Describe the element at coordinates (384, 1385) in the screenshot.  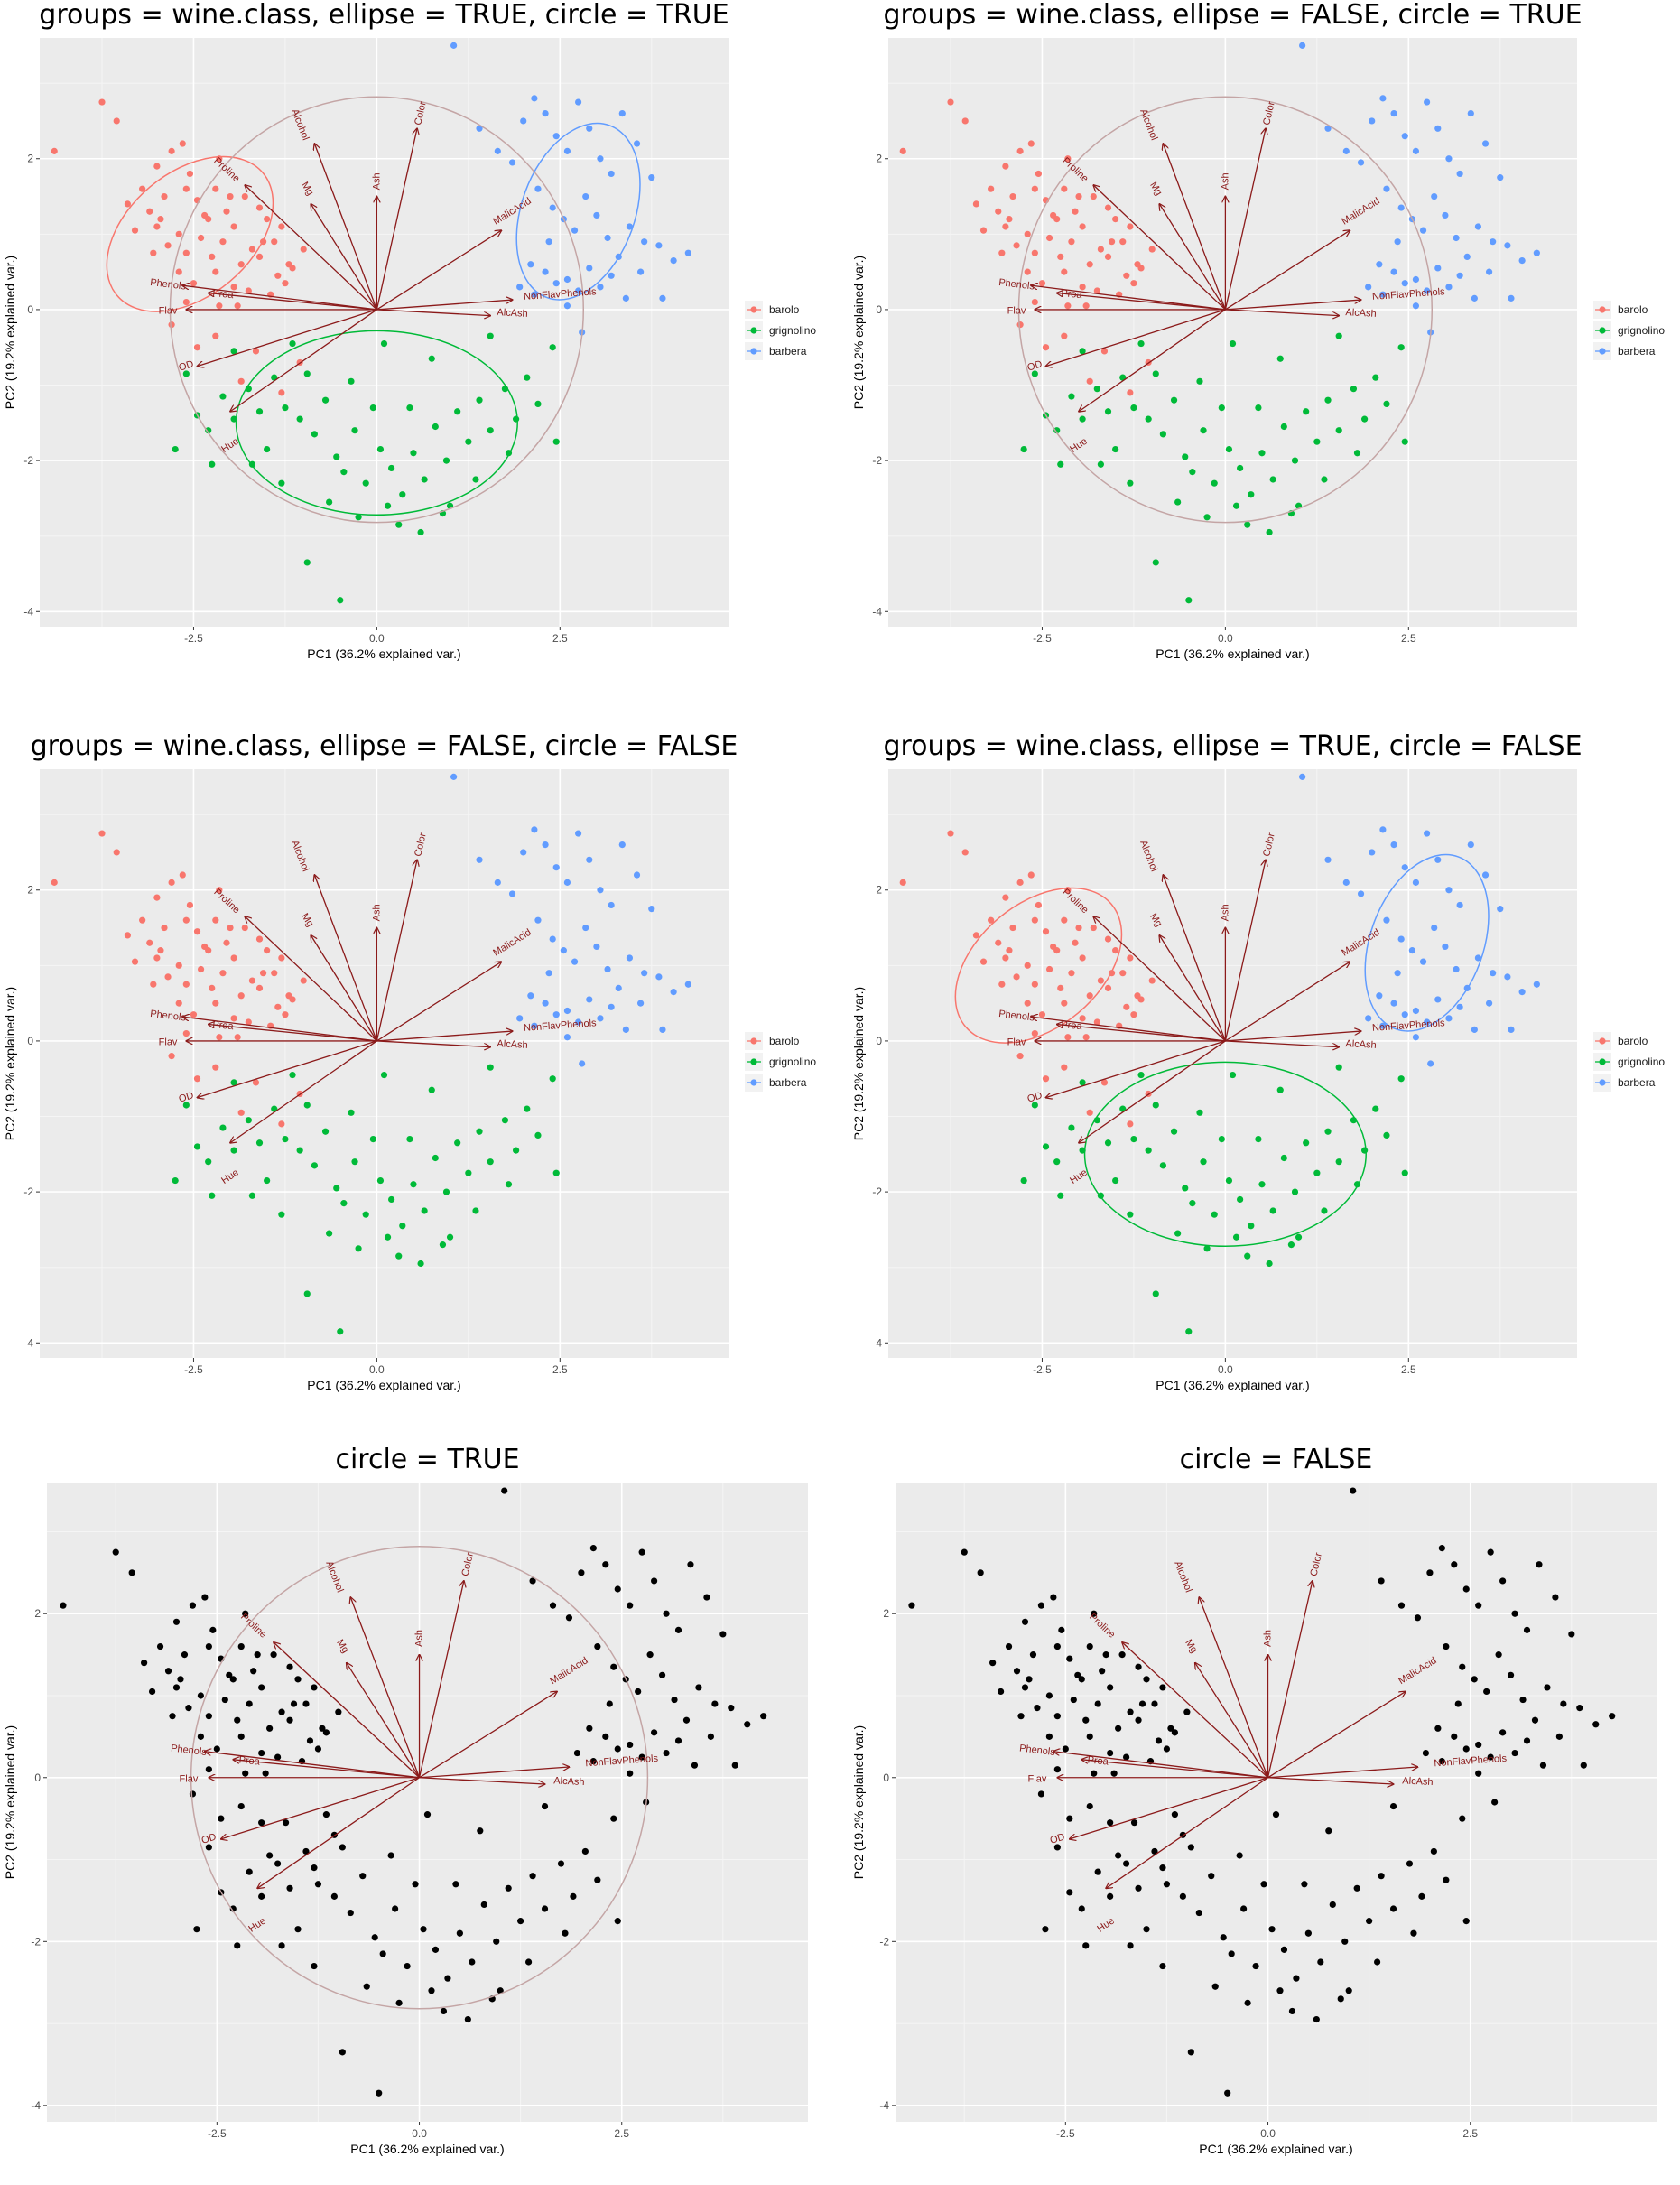
I see `x-axis-title: PC1 (36.2% explained var.)` at that location.